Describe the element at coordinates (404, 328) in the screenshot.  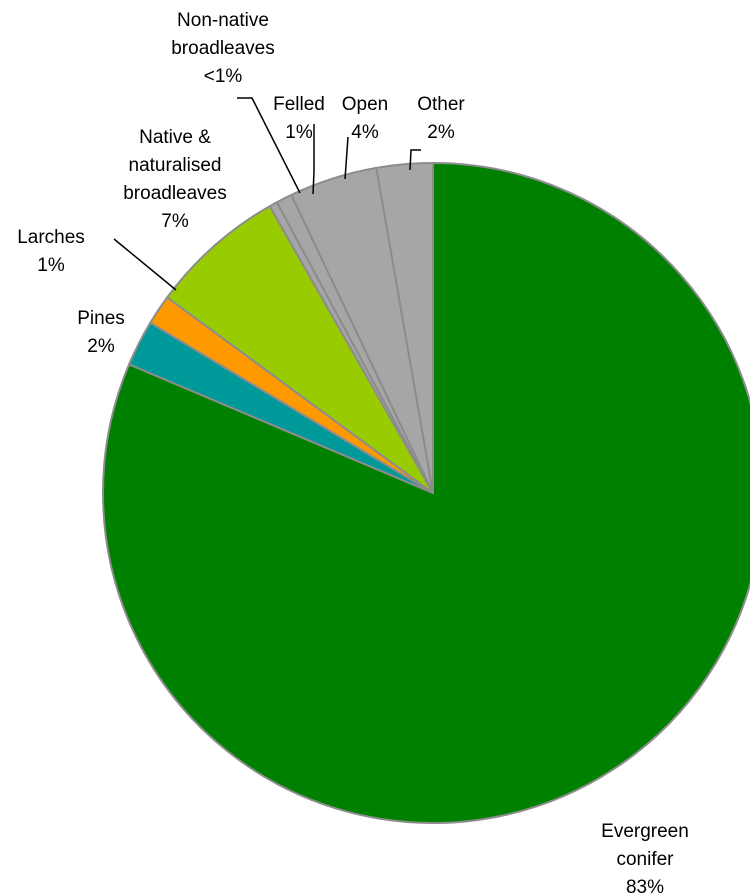
I see `pie-slice-other` at that location.